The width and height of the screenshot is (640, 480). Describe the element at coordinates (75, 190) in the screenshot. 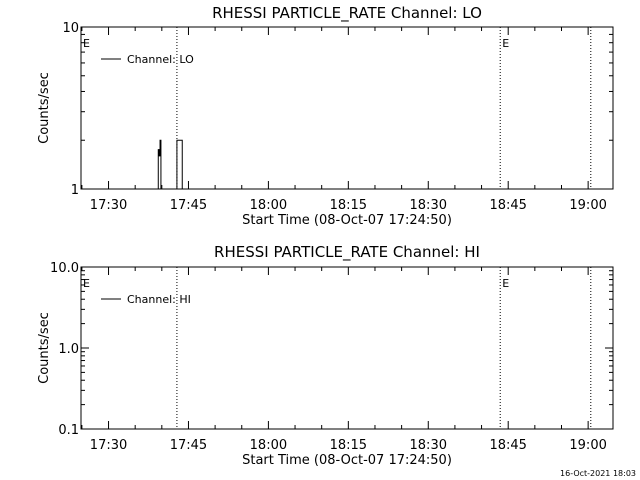

I see `y-tick-label: 1` at that location.